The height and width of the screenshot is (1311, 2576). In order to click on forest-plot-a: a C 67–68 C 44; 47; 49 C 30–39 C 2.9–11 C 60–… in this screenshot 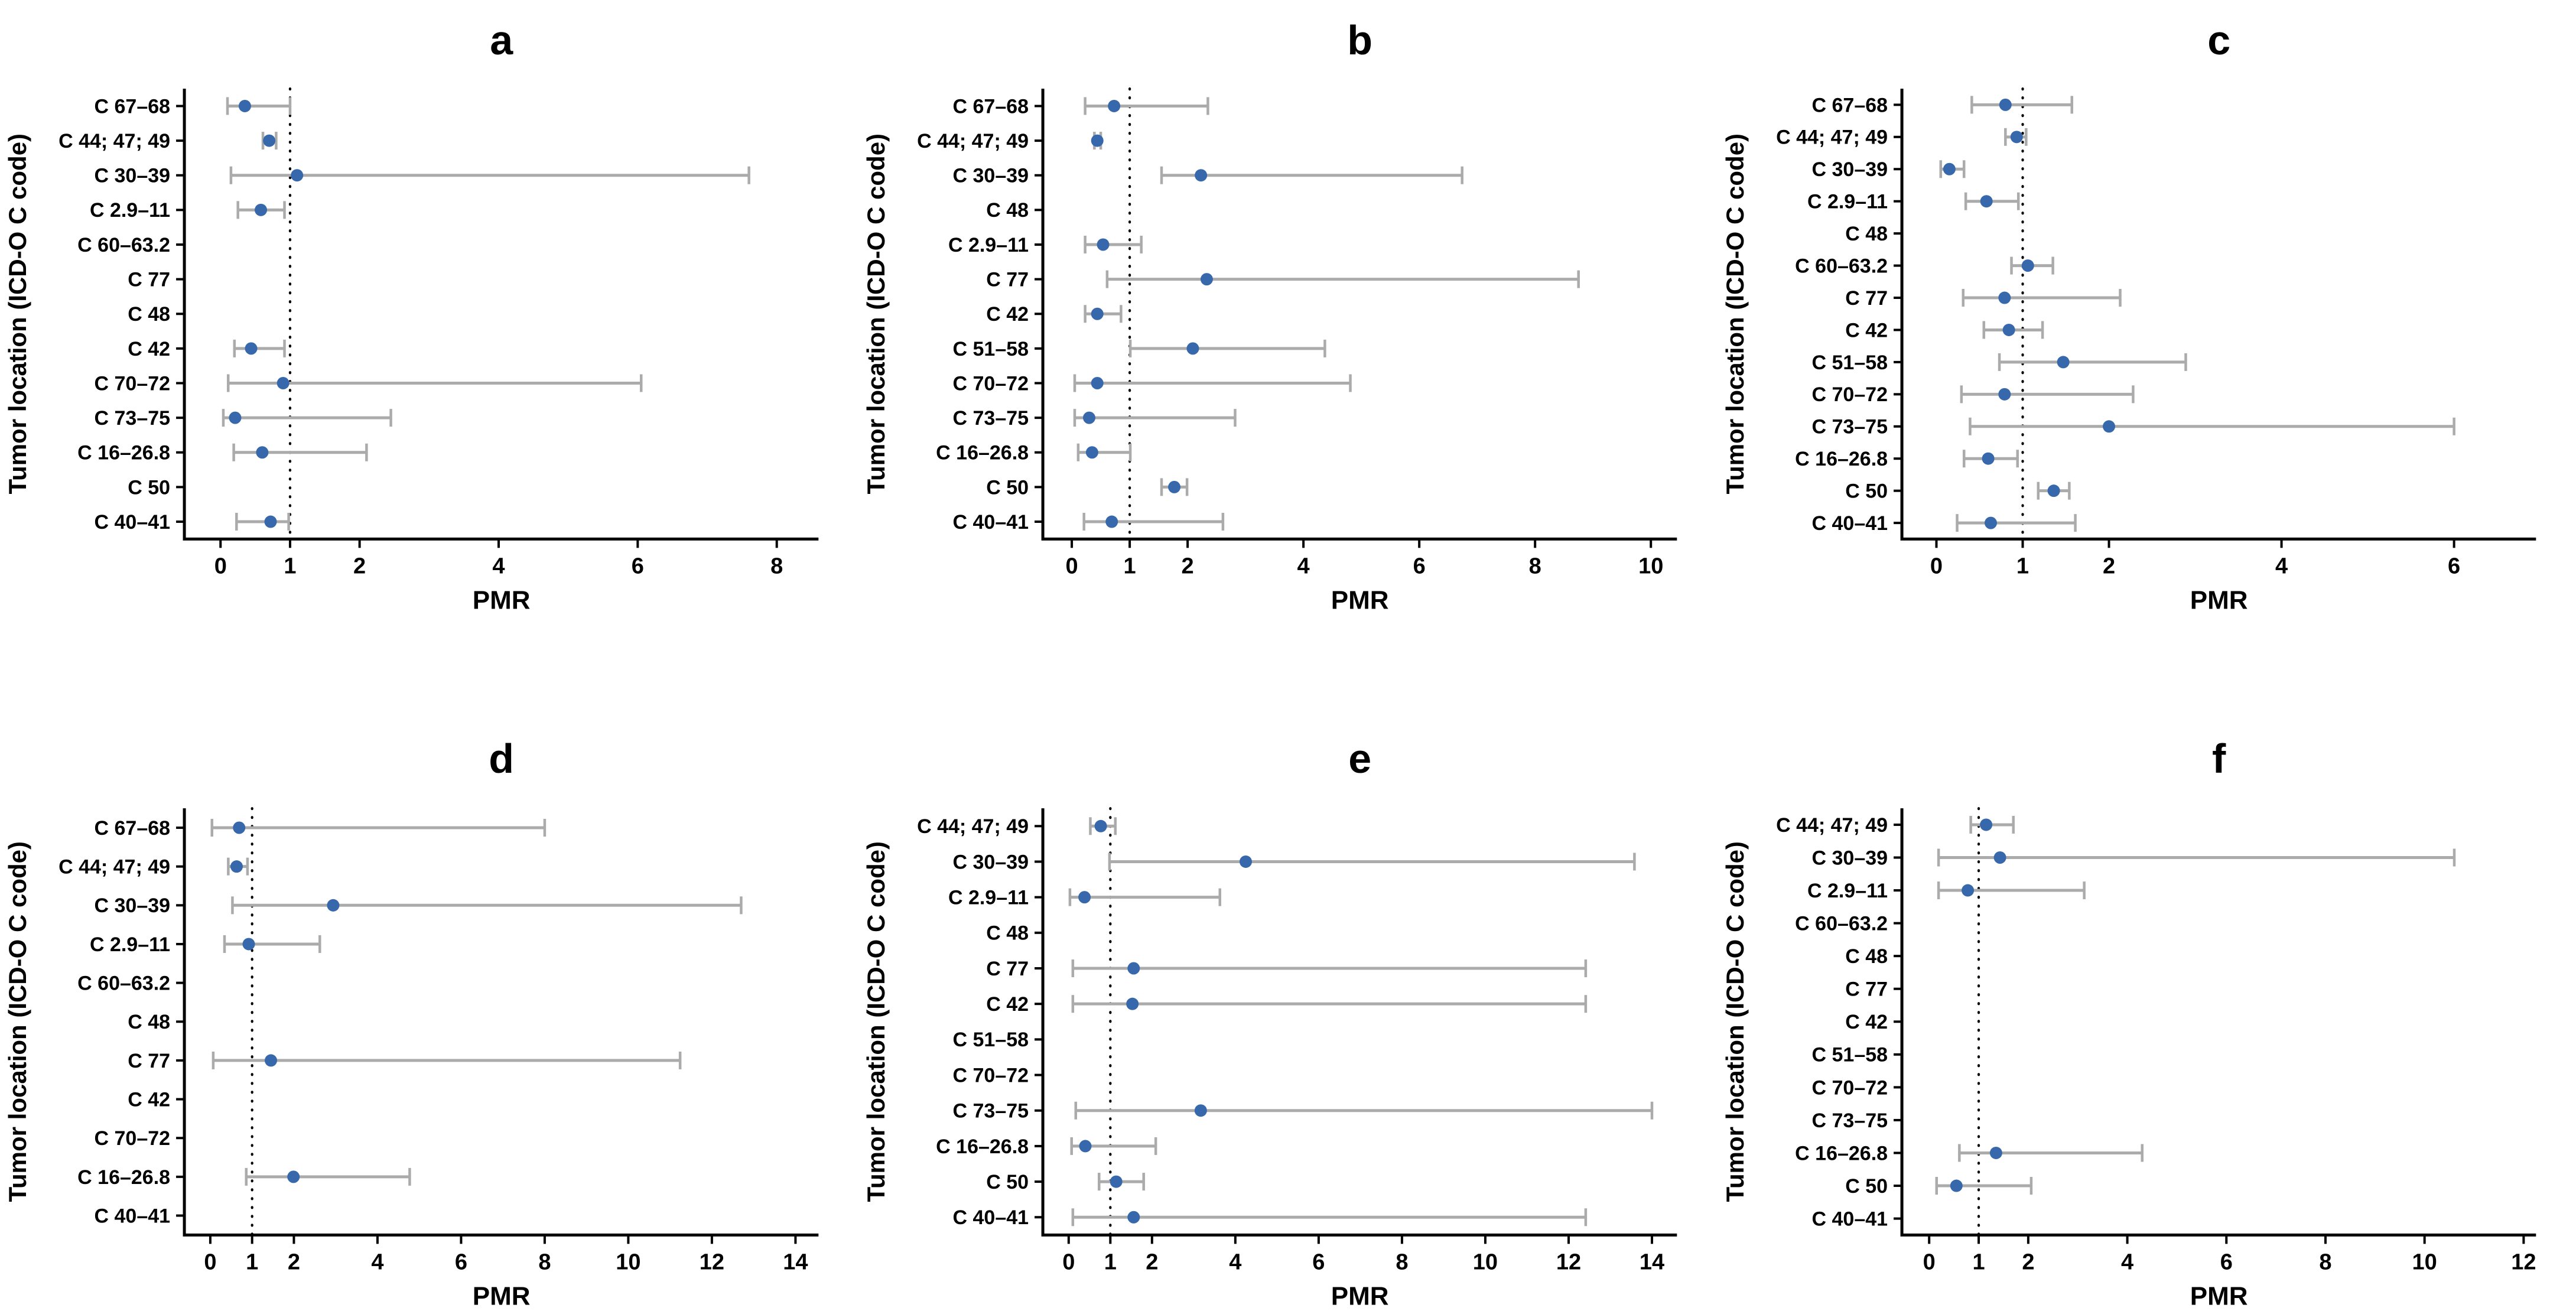, I will do `click(412, 316)`.